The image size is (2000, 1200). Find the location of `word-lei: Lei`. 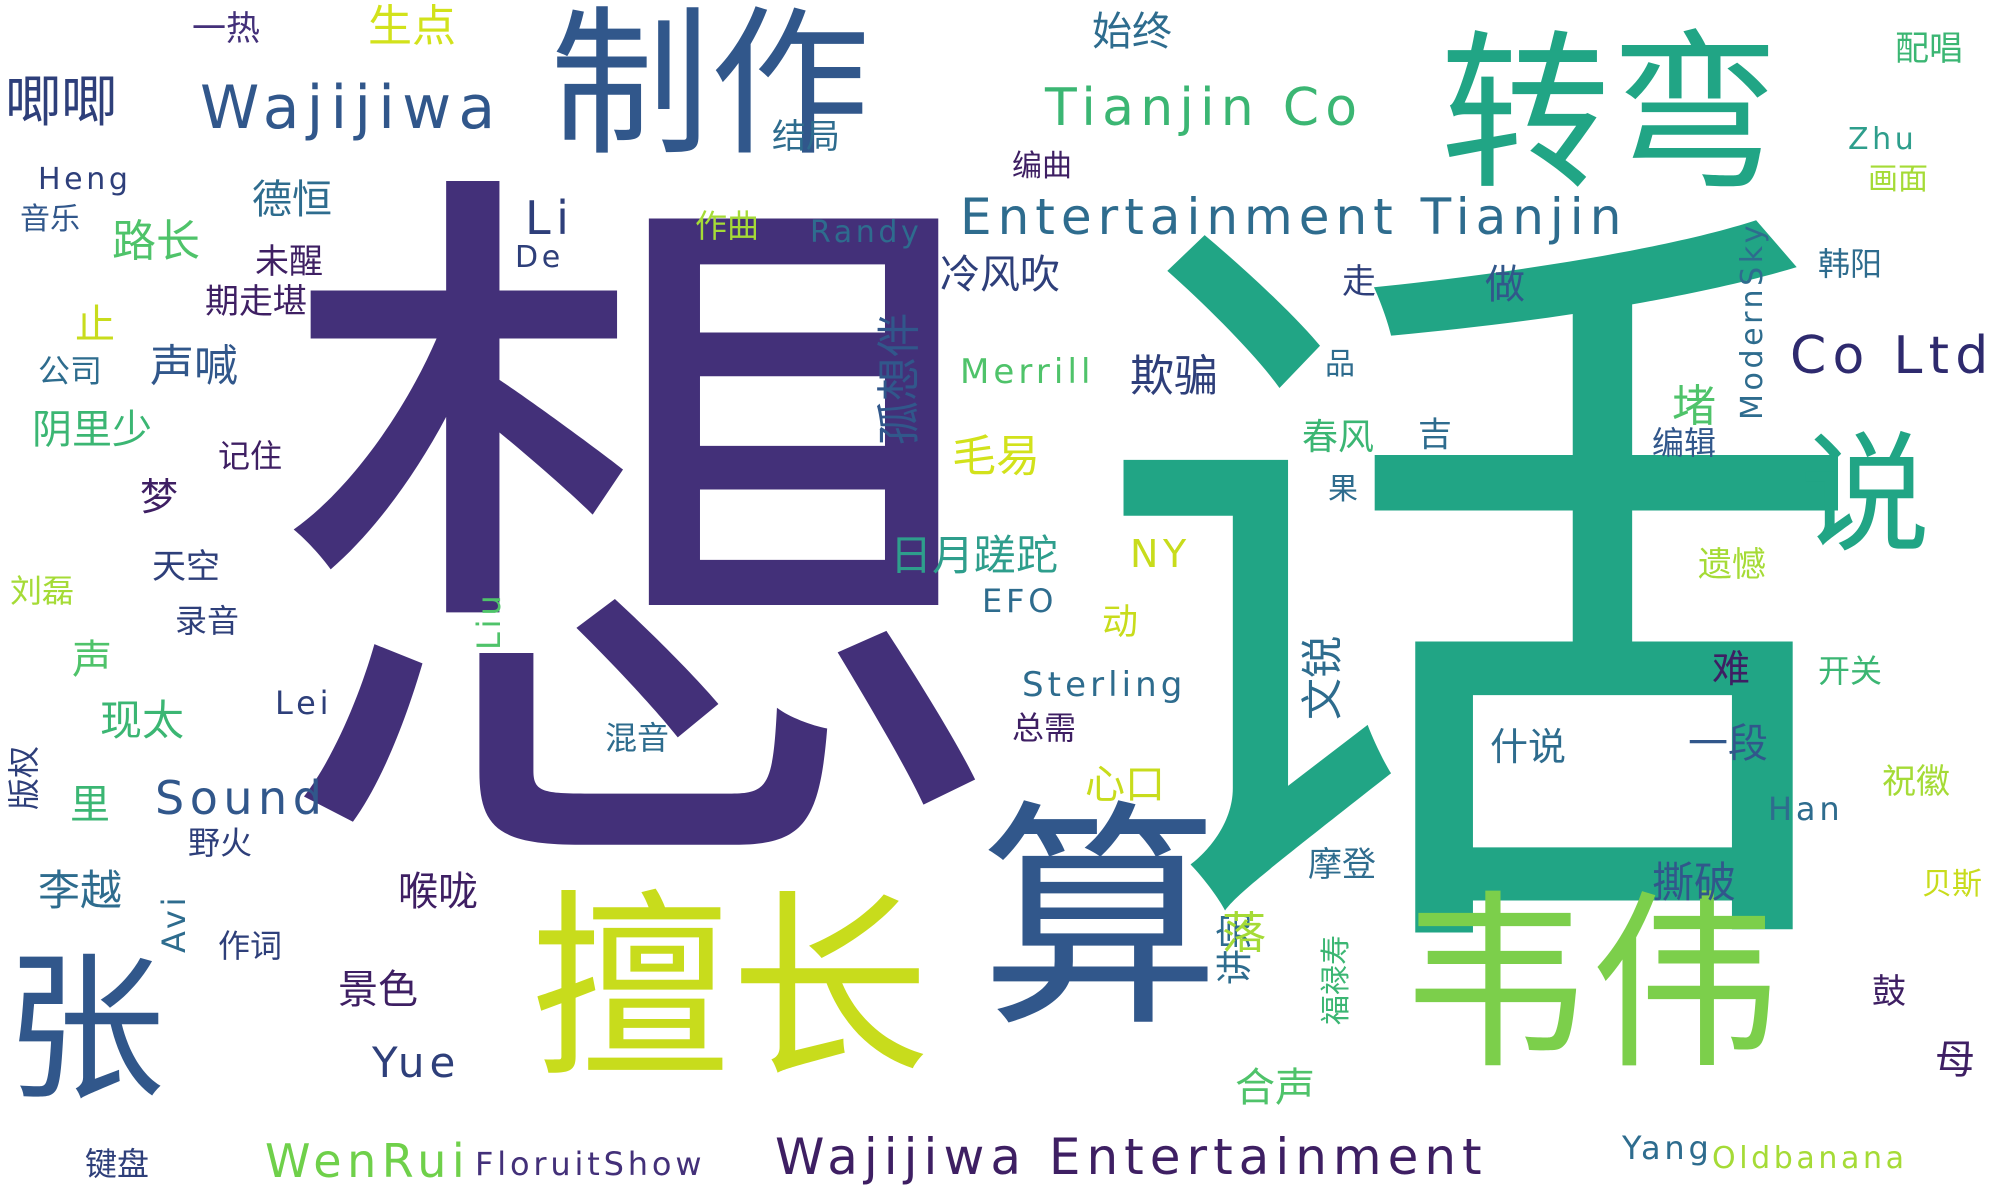

word-lei: Lei is located at coordinates (304, 703).